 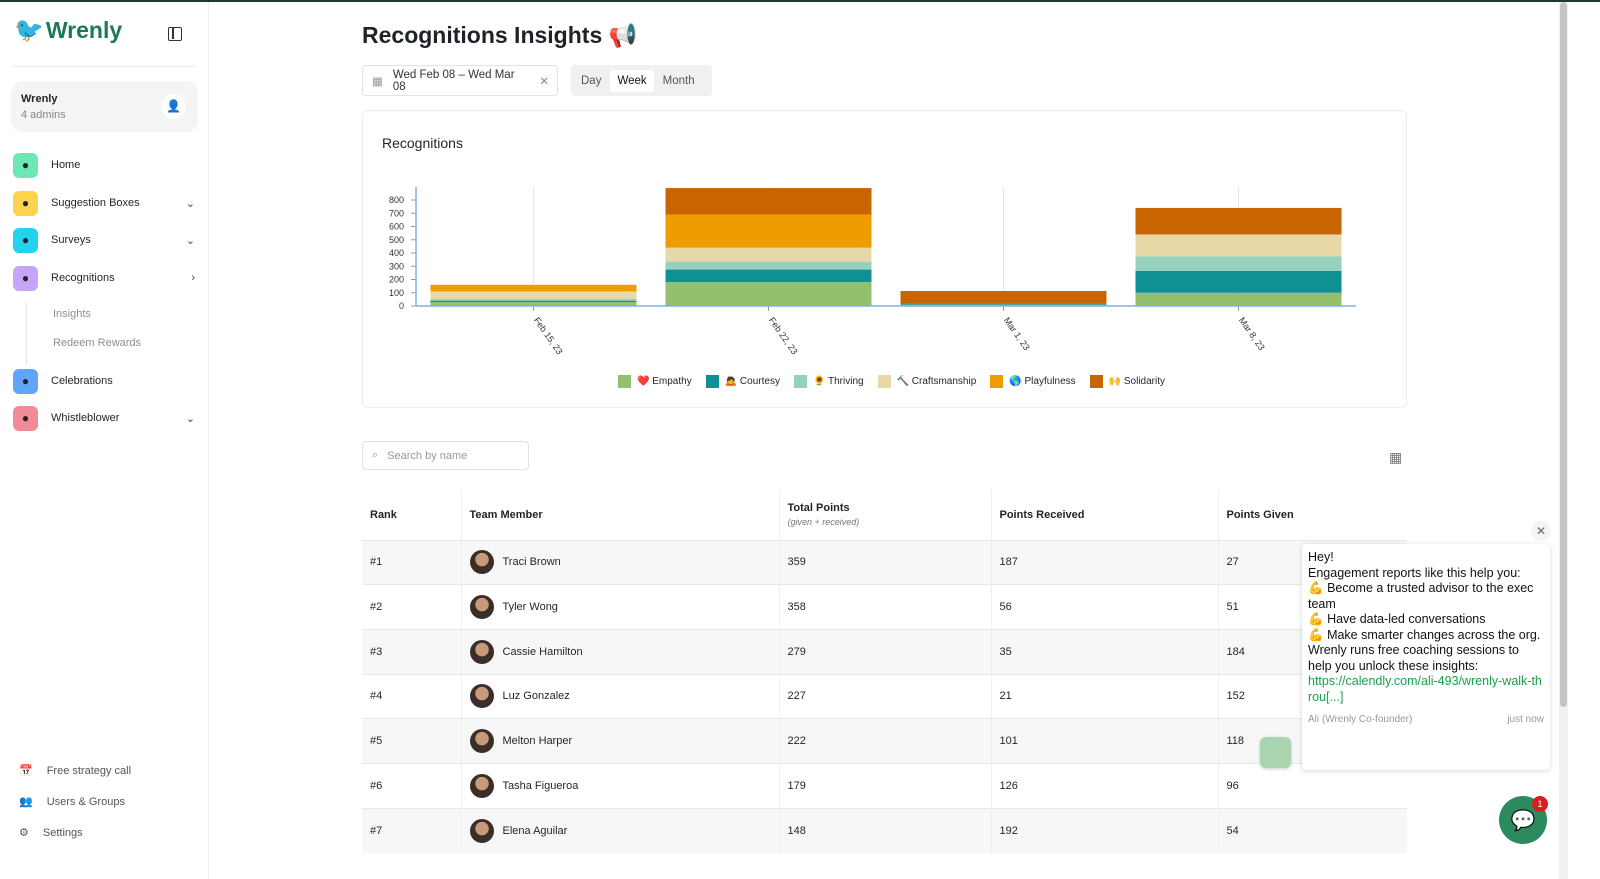 What do you see at coordinates (104, 66) in the screenshot?
I see `divider` at bounding box center [104, 66].